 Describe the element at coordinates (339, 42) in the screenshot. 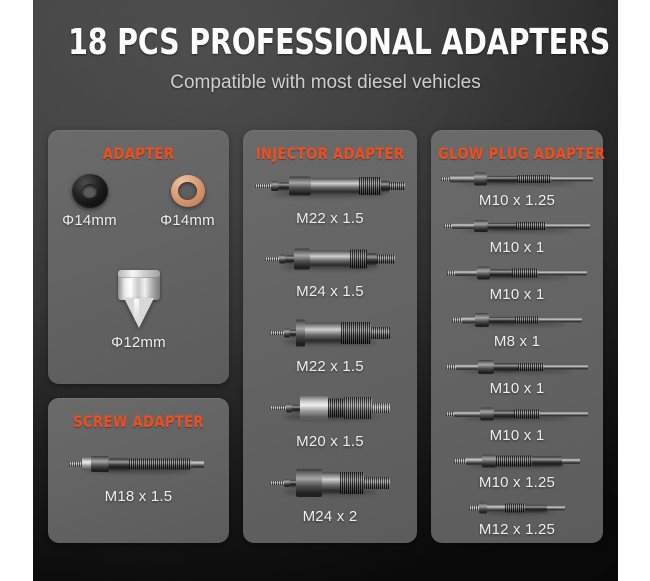

I see `page-title: 18 PCS PROFESSIONAL ADAPTERS` at that location.